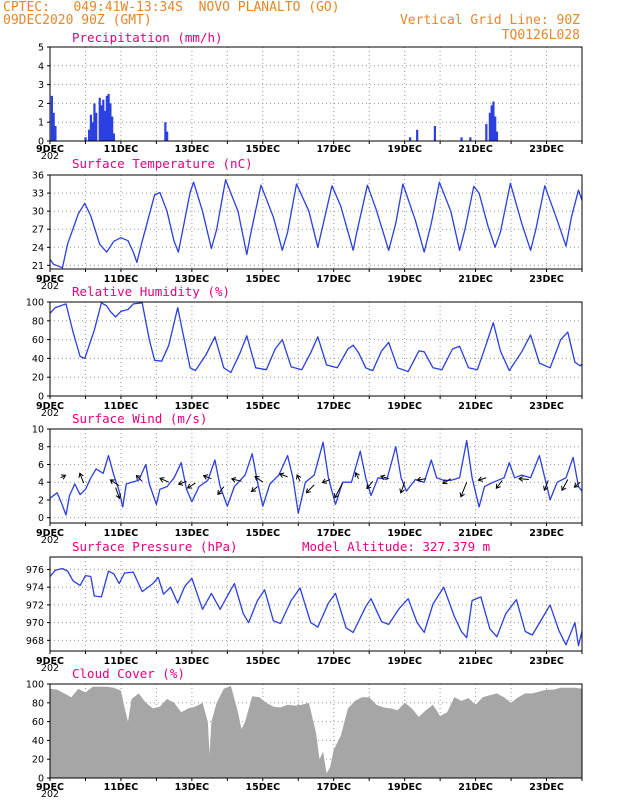 The image size is (618, 800). What do you see at coordinates (35, 623) in the screenshot?
I see `y-tick-label: 970` at bounding box center [35, 623].